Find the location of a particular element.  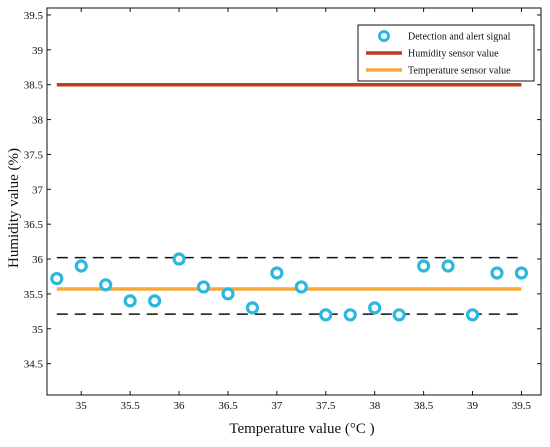

x-tick-label: 36.5 is located at coordinates (228, 406).